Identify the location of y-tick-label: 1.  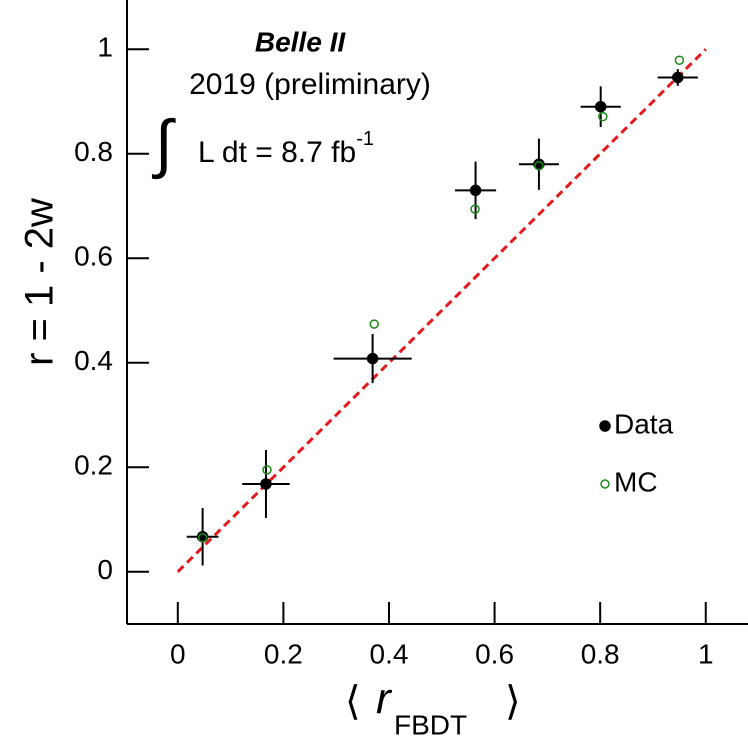
(105, 47).